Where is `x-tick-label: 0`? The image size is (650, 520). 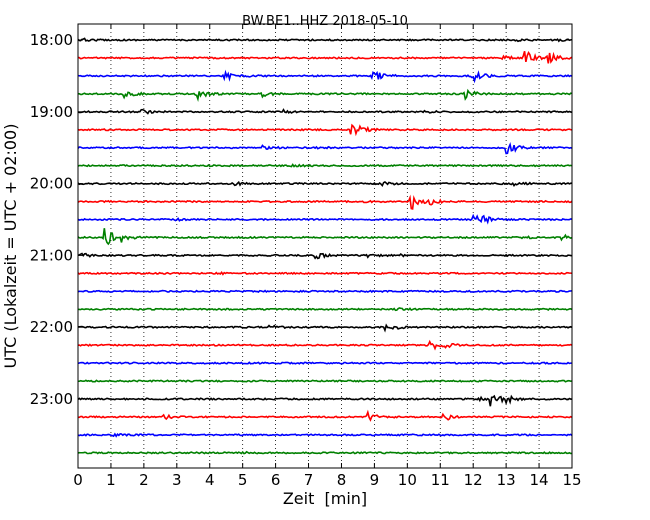 x-tick-label: 0 is located at coordinates (78, 480).